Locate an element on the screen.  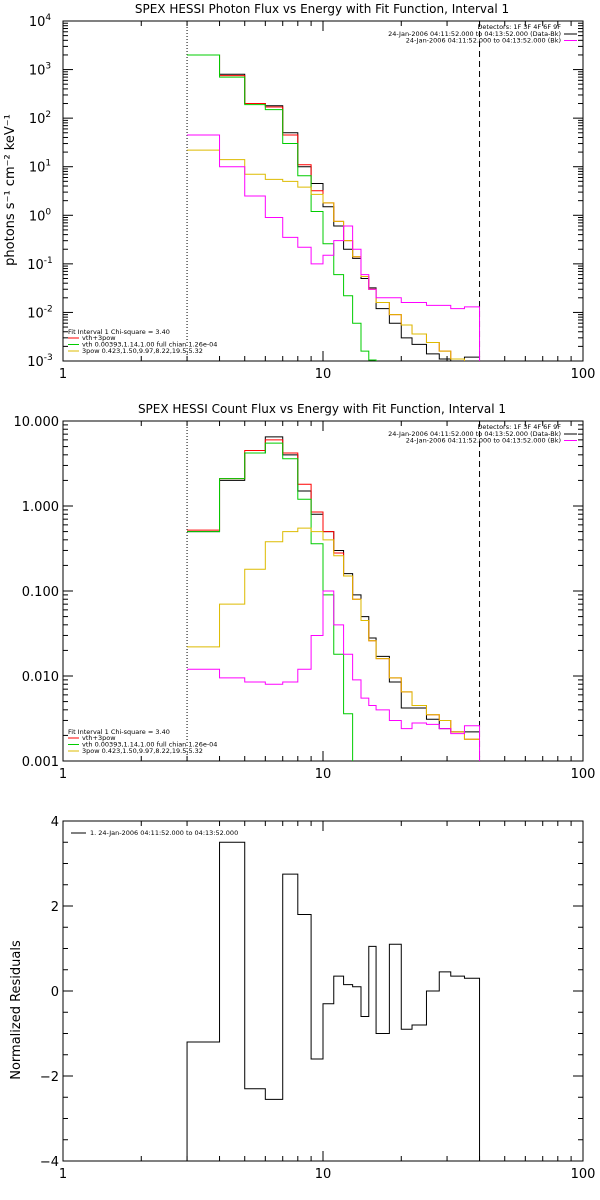
y-axis-label-1: photons s⁻¹ cm⁻² keV⁻¹ is located at coordinates (10, 190).